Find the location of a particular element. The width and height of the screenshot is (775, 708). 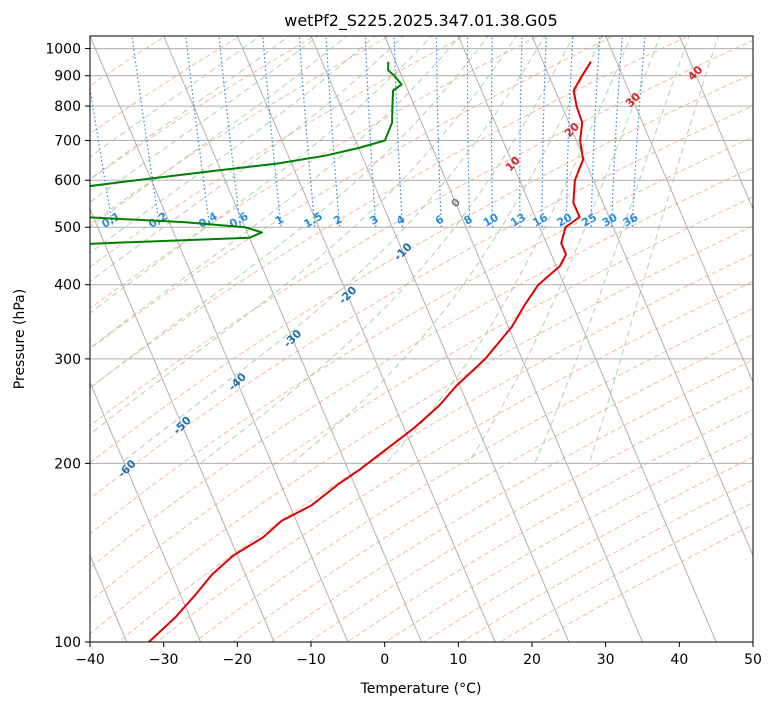

dry-adiabat is located at coordinates (240, 130).